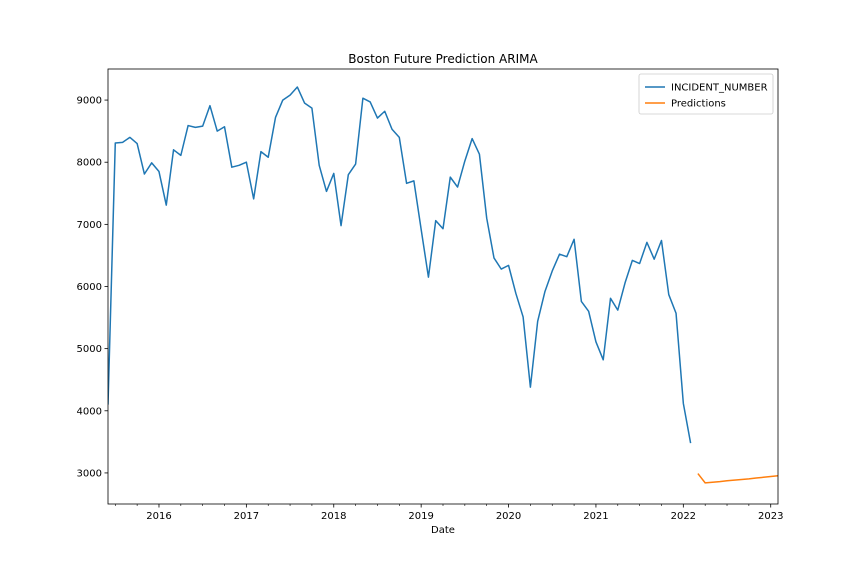 Image resolution: width=864 pixels, height=576 pixels. I want to click on x-tick-label: 2016, so click(158, 516).